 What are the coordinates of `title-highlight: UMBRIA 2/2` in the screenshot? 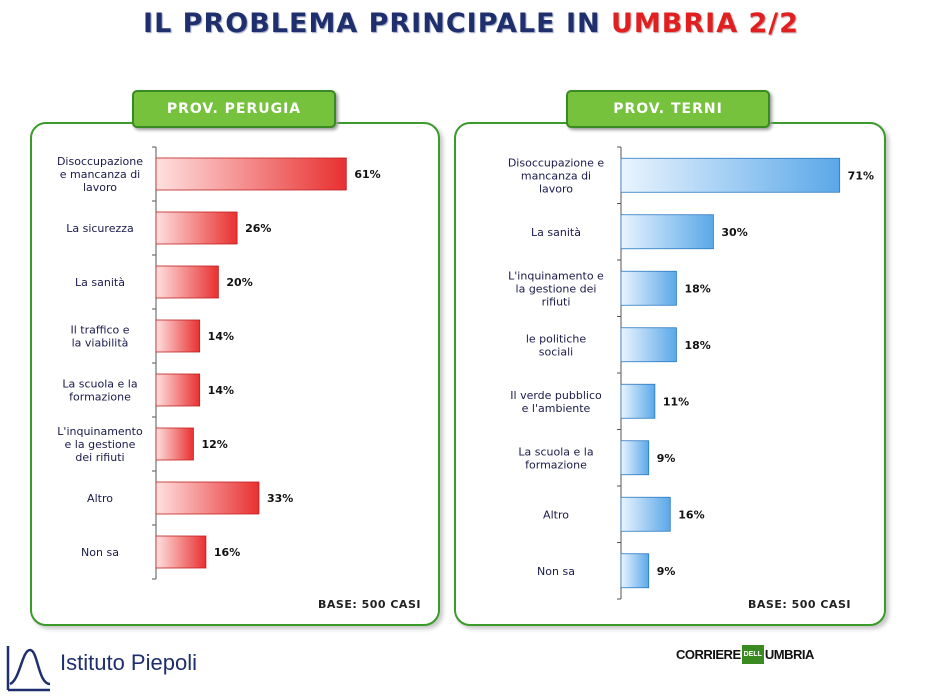 It's located at (705, 23).